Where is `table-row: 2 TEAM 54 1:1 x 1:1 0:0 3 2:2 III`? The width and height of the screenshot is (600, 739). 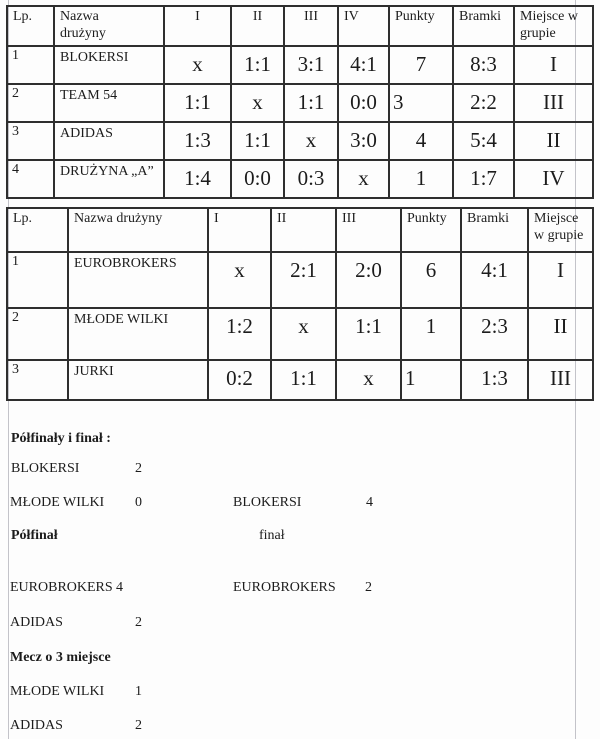
table-row: 2 TEAM 54 1:1 x 1:1 0:0 3 2:2 III is located at coordinates (300, 102).